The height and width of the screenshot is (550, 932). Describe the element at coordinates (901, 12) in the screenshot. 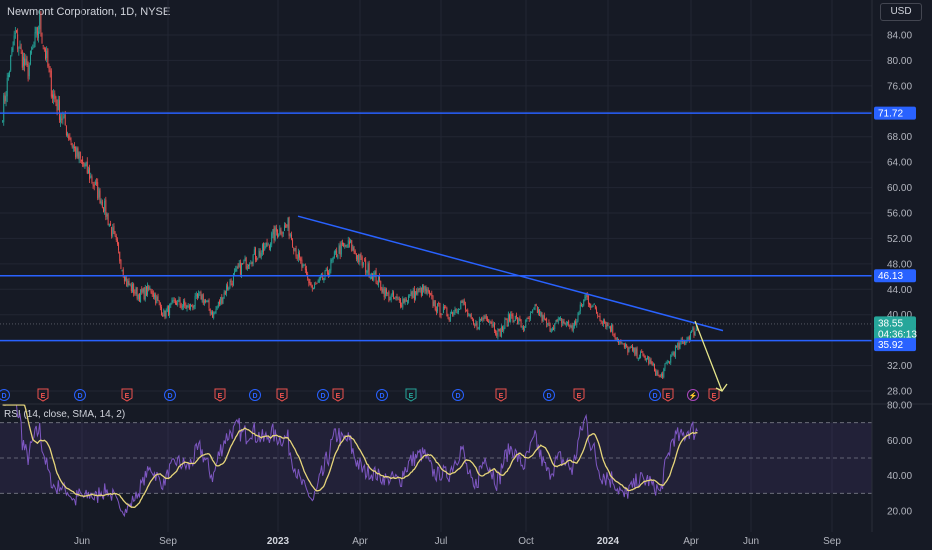

I see `currency-button: USD` at that location.